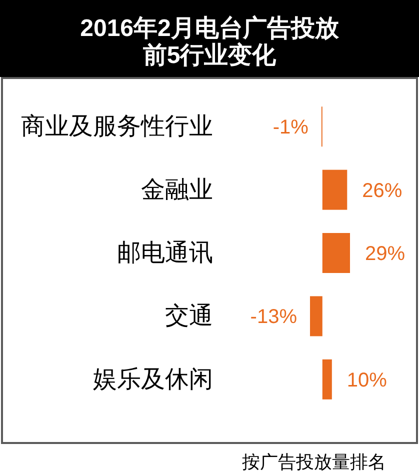 The image size is (419, 472). I want to click on data-label: 26%, so click(382, 191).